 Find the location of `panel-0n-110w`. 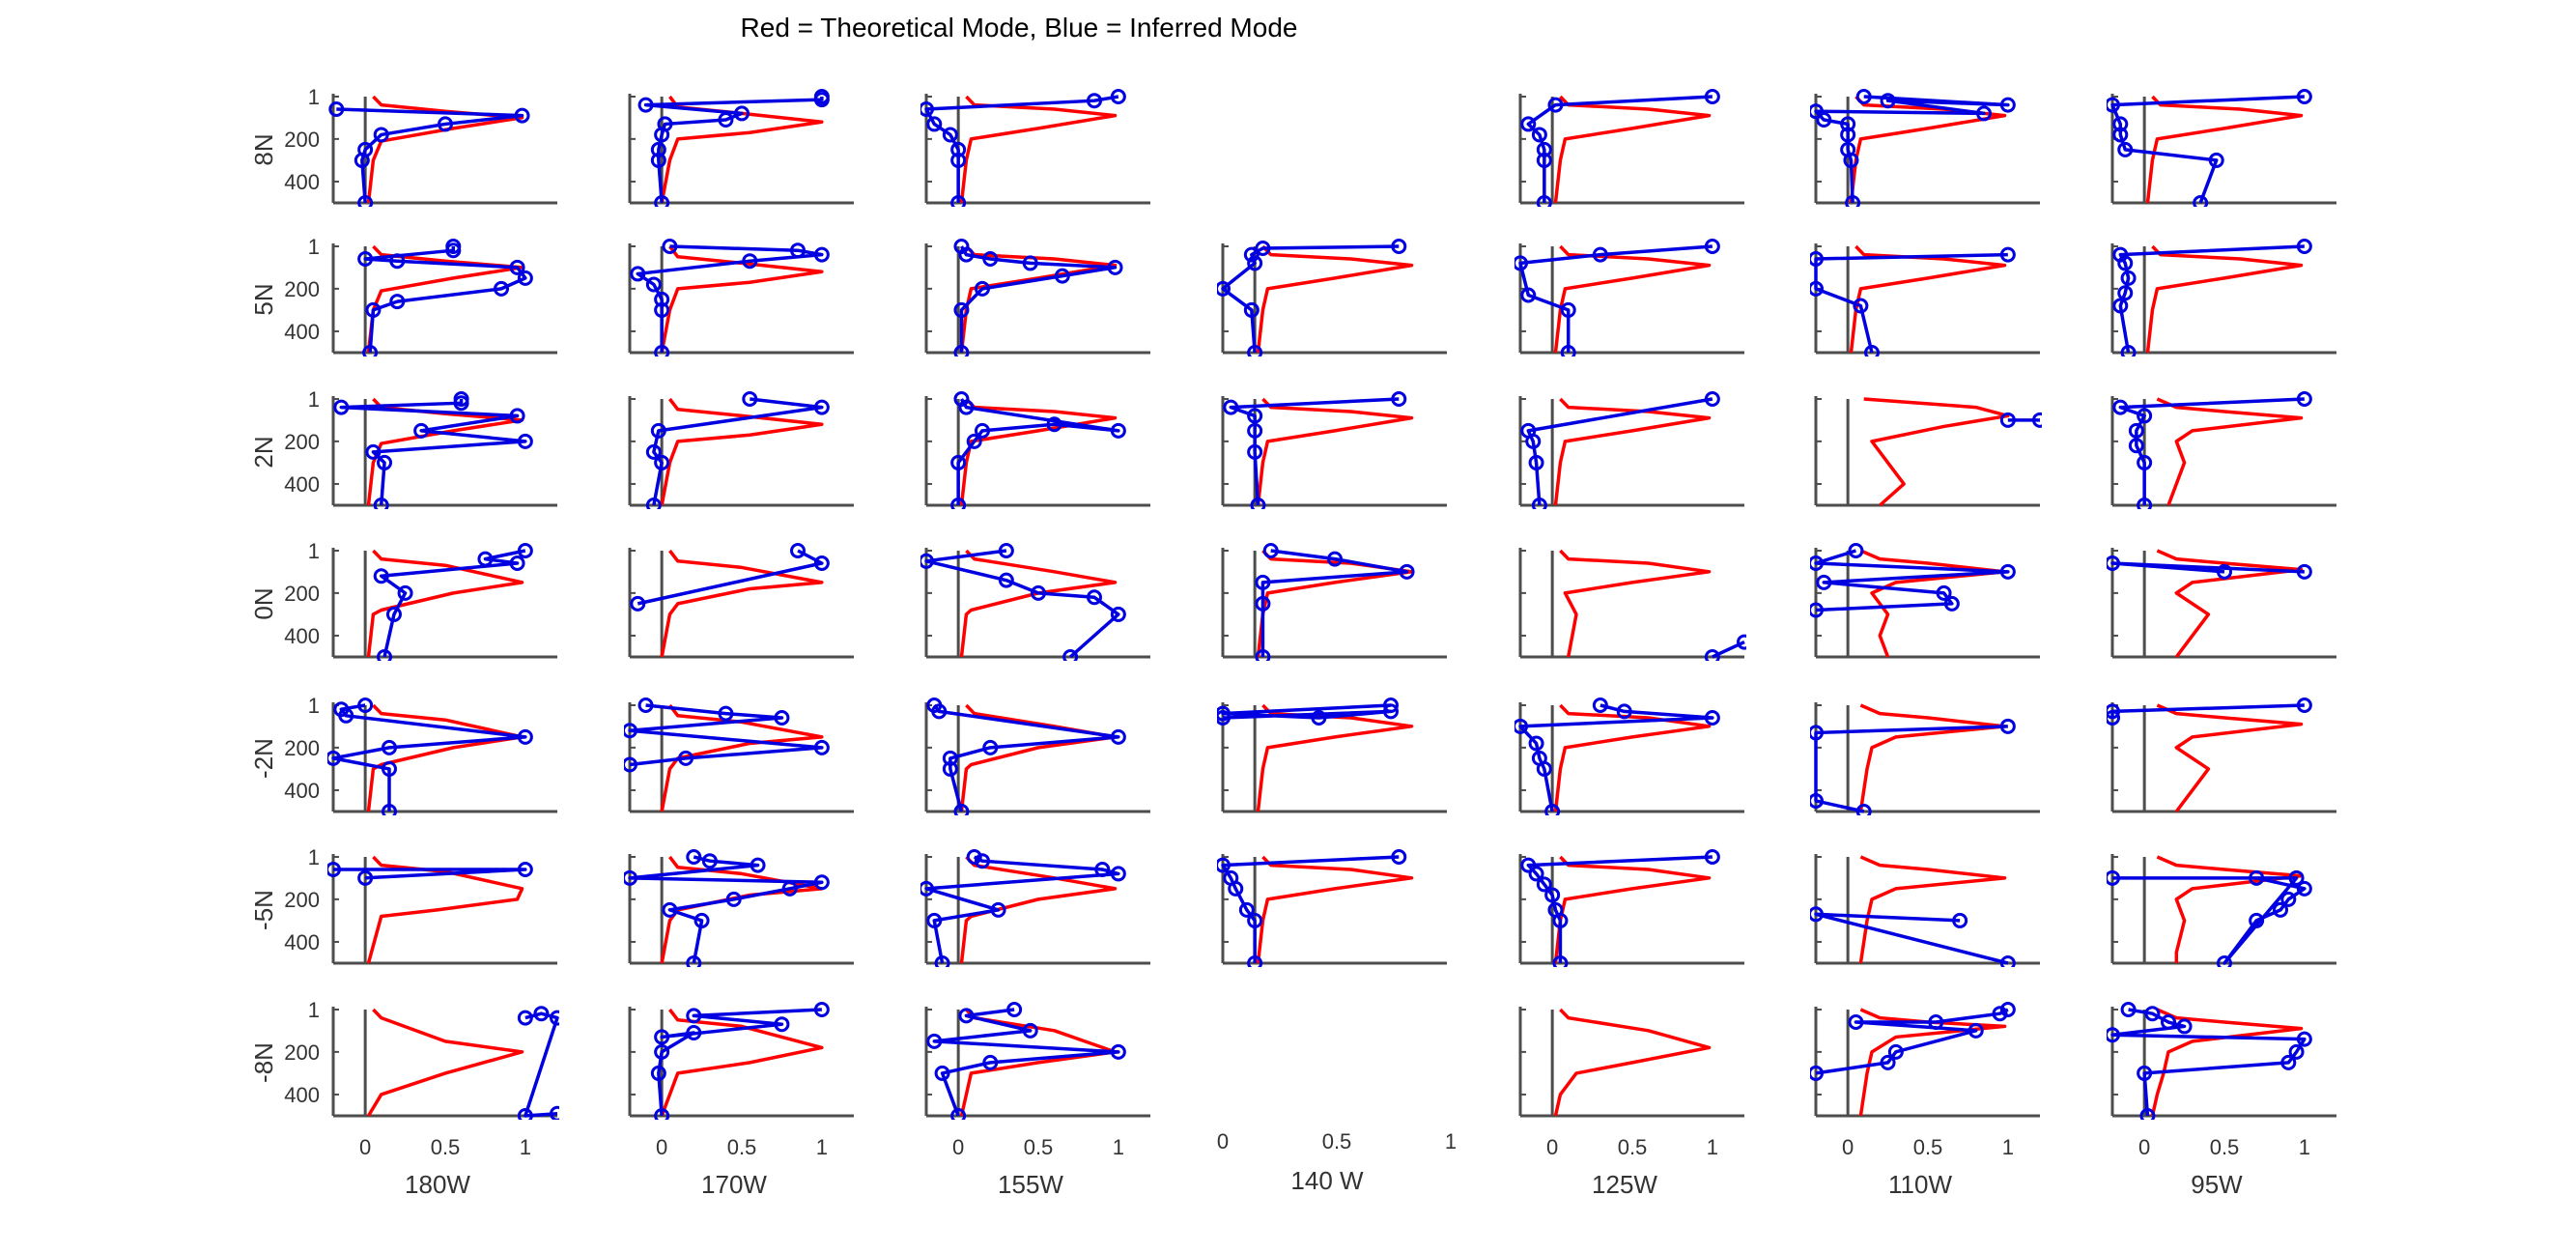

panel-0n-110w is located at coordinates (1925, 601).